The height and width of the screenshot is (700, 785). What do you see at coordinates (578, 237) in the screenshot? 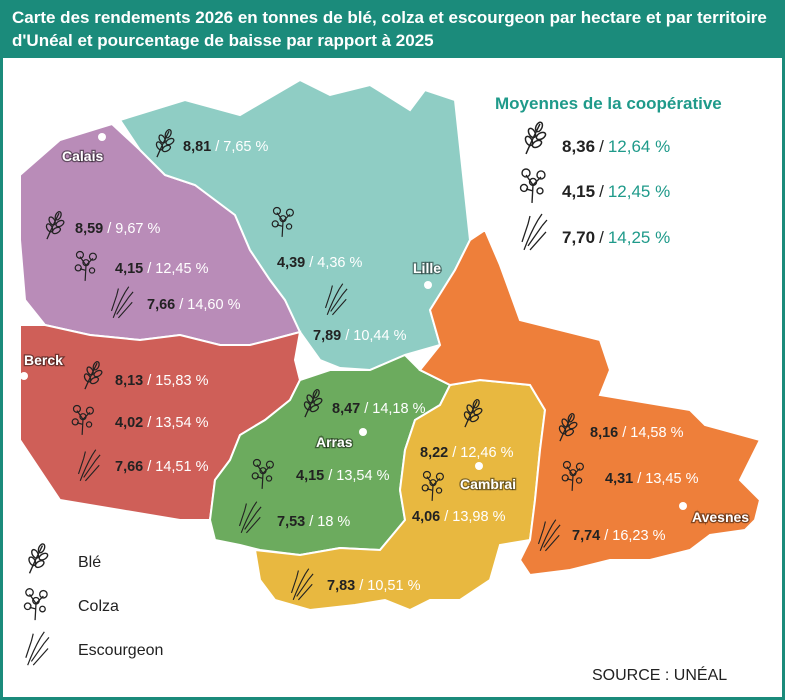
I see `yield: 7,70` at bounding box center [578, 237].